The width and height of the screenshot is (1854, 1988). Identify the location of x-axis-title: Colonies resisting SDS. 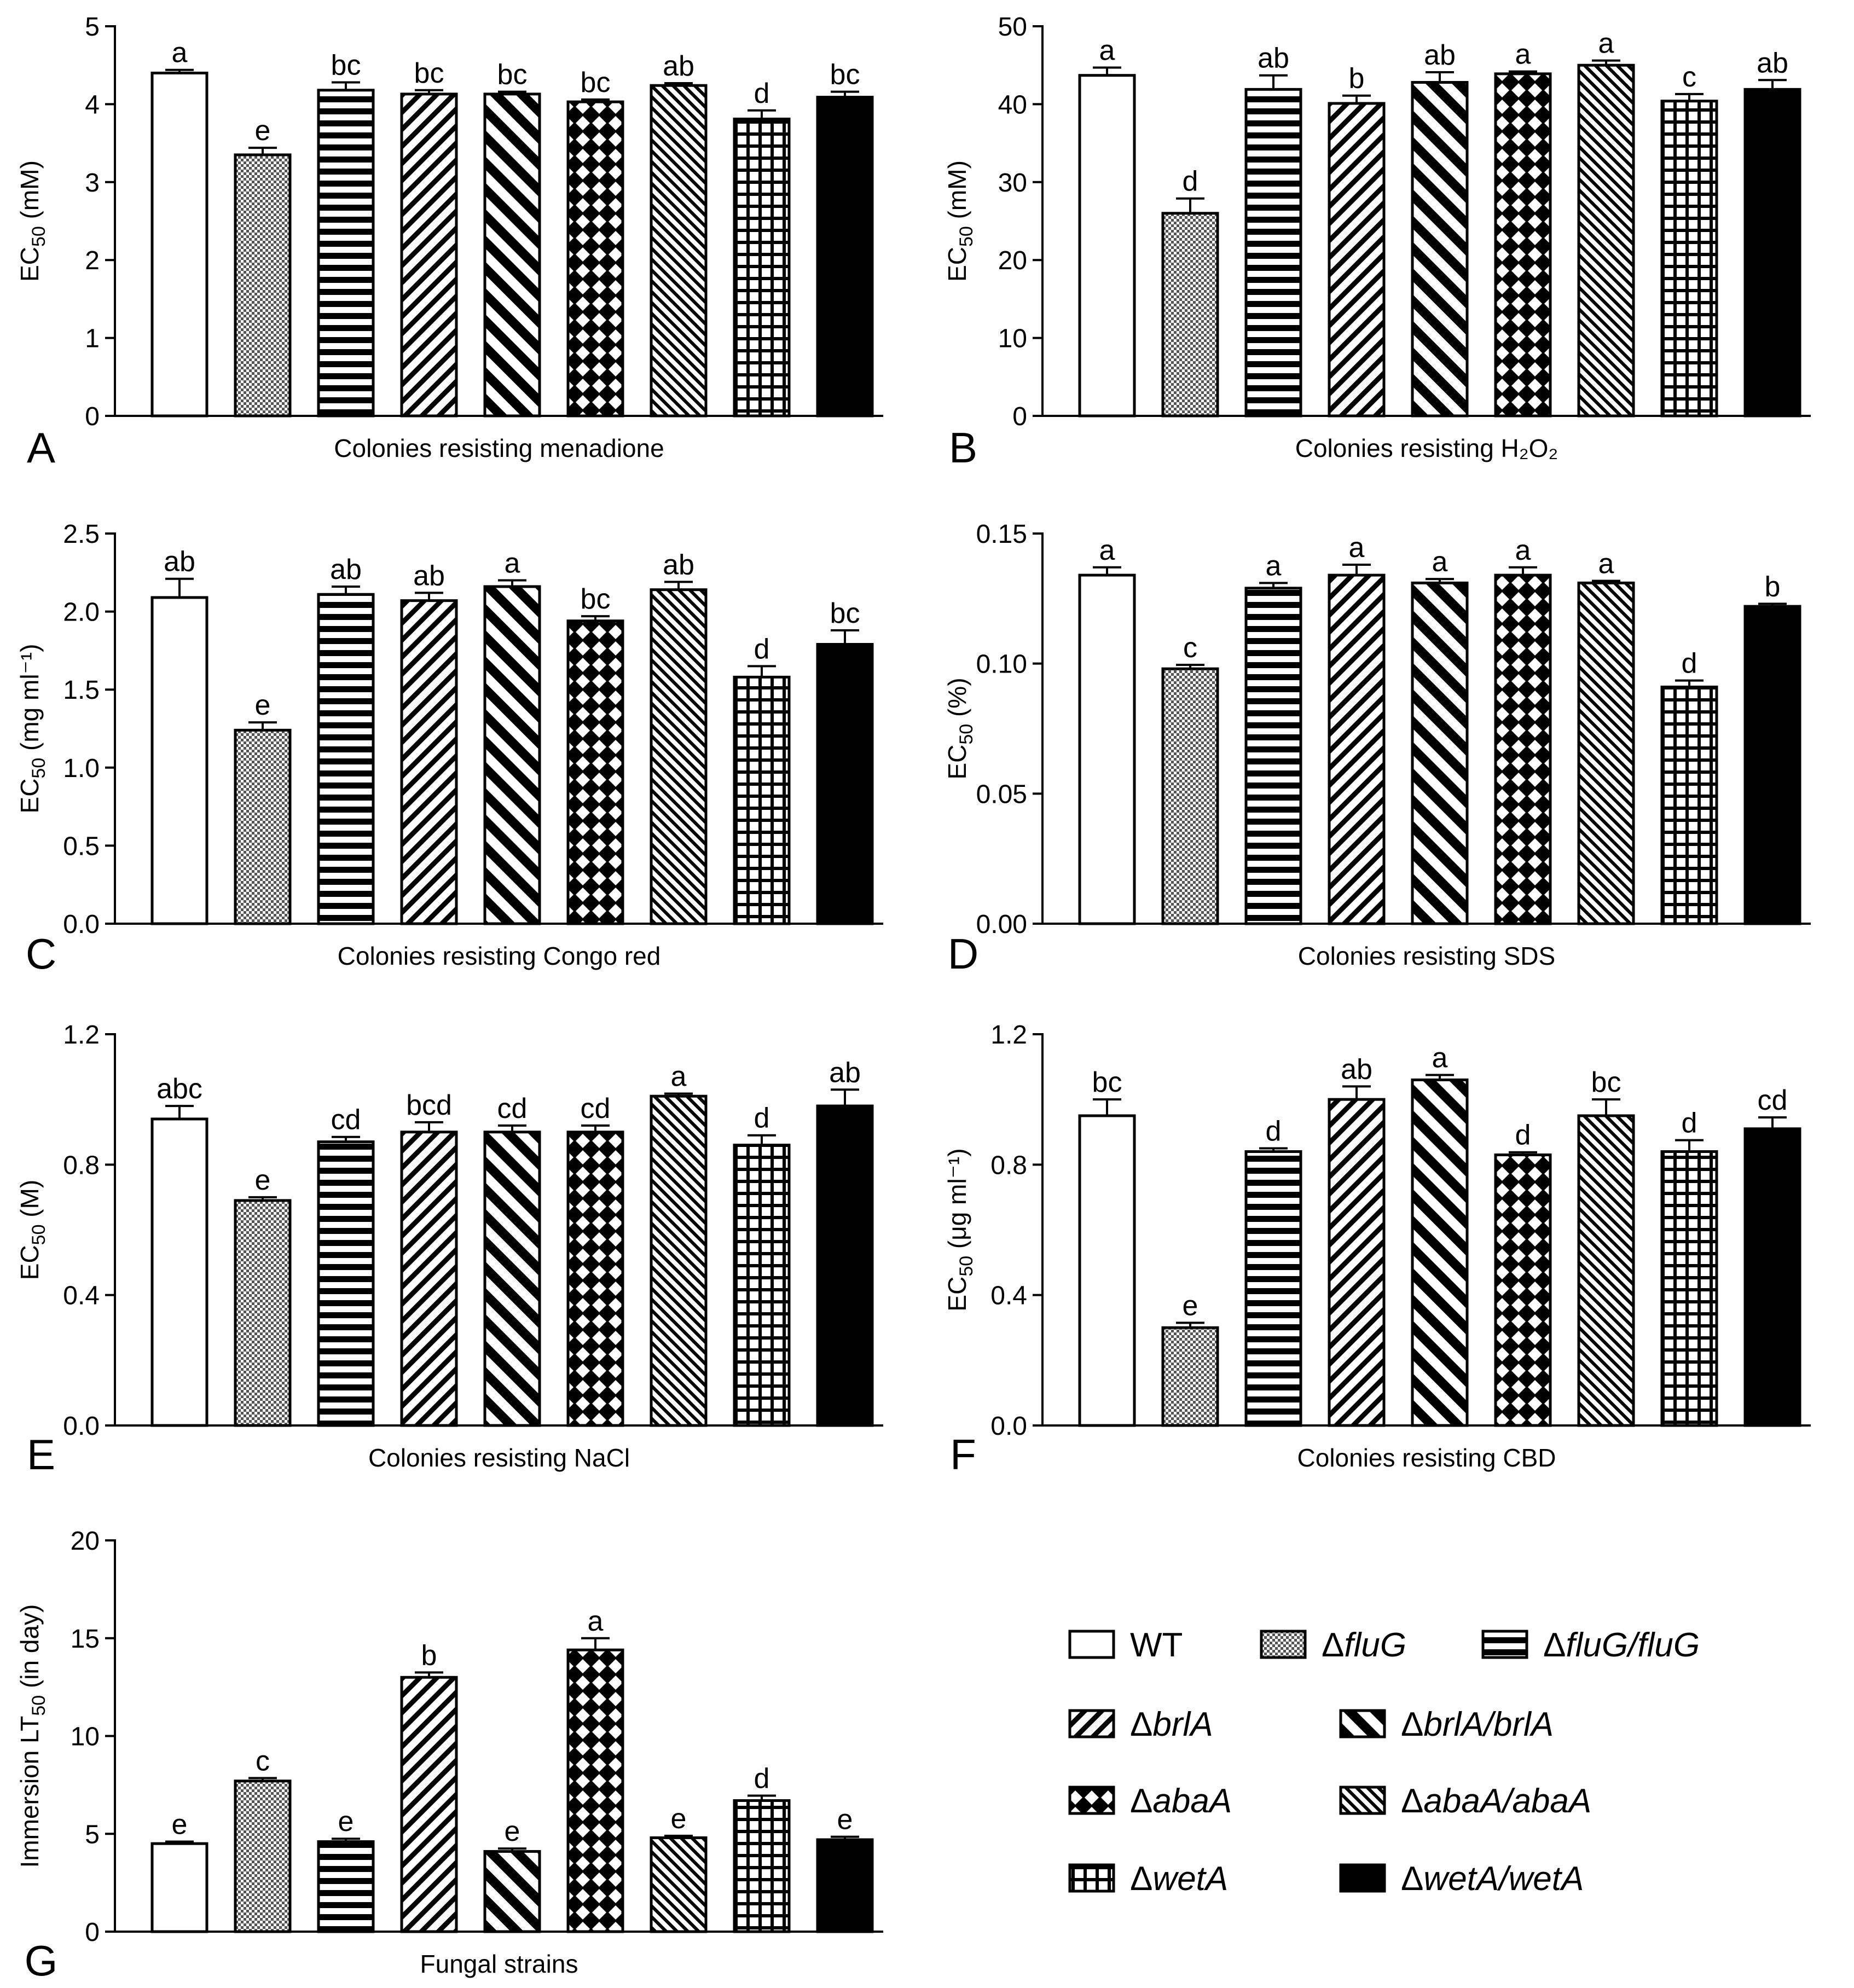
(1426, 956).